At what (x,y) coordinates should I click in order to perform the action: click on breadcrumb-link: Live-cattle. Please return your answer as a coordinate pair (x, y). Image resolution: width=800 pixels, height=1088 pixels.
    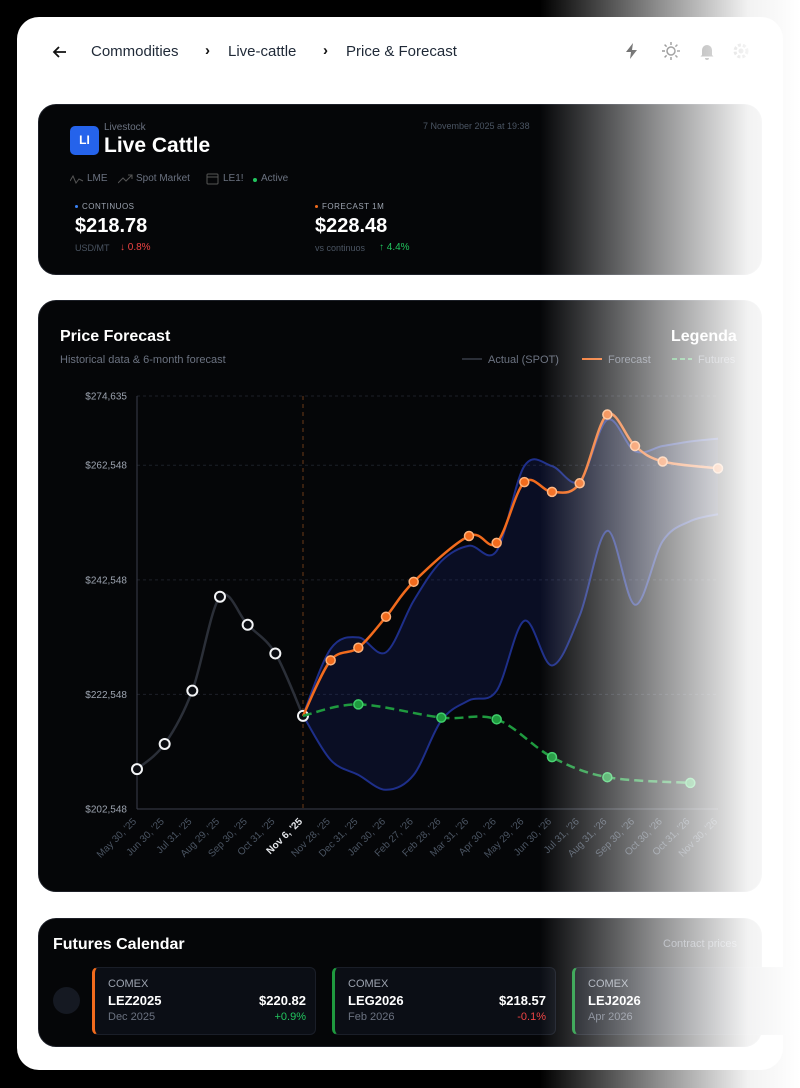
    Looking at the image, I should click on (262, 51).